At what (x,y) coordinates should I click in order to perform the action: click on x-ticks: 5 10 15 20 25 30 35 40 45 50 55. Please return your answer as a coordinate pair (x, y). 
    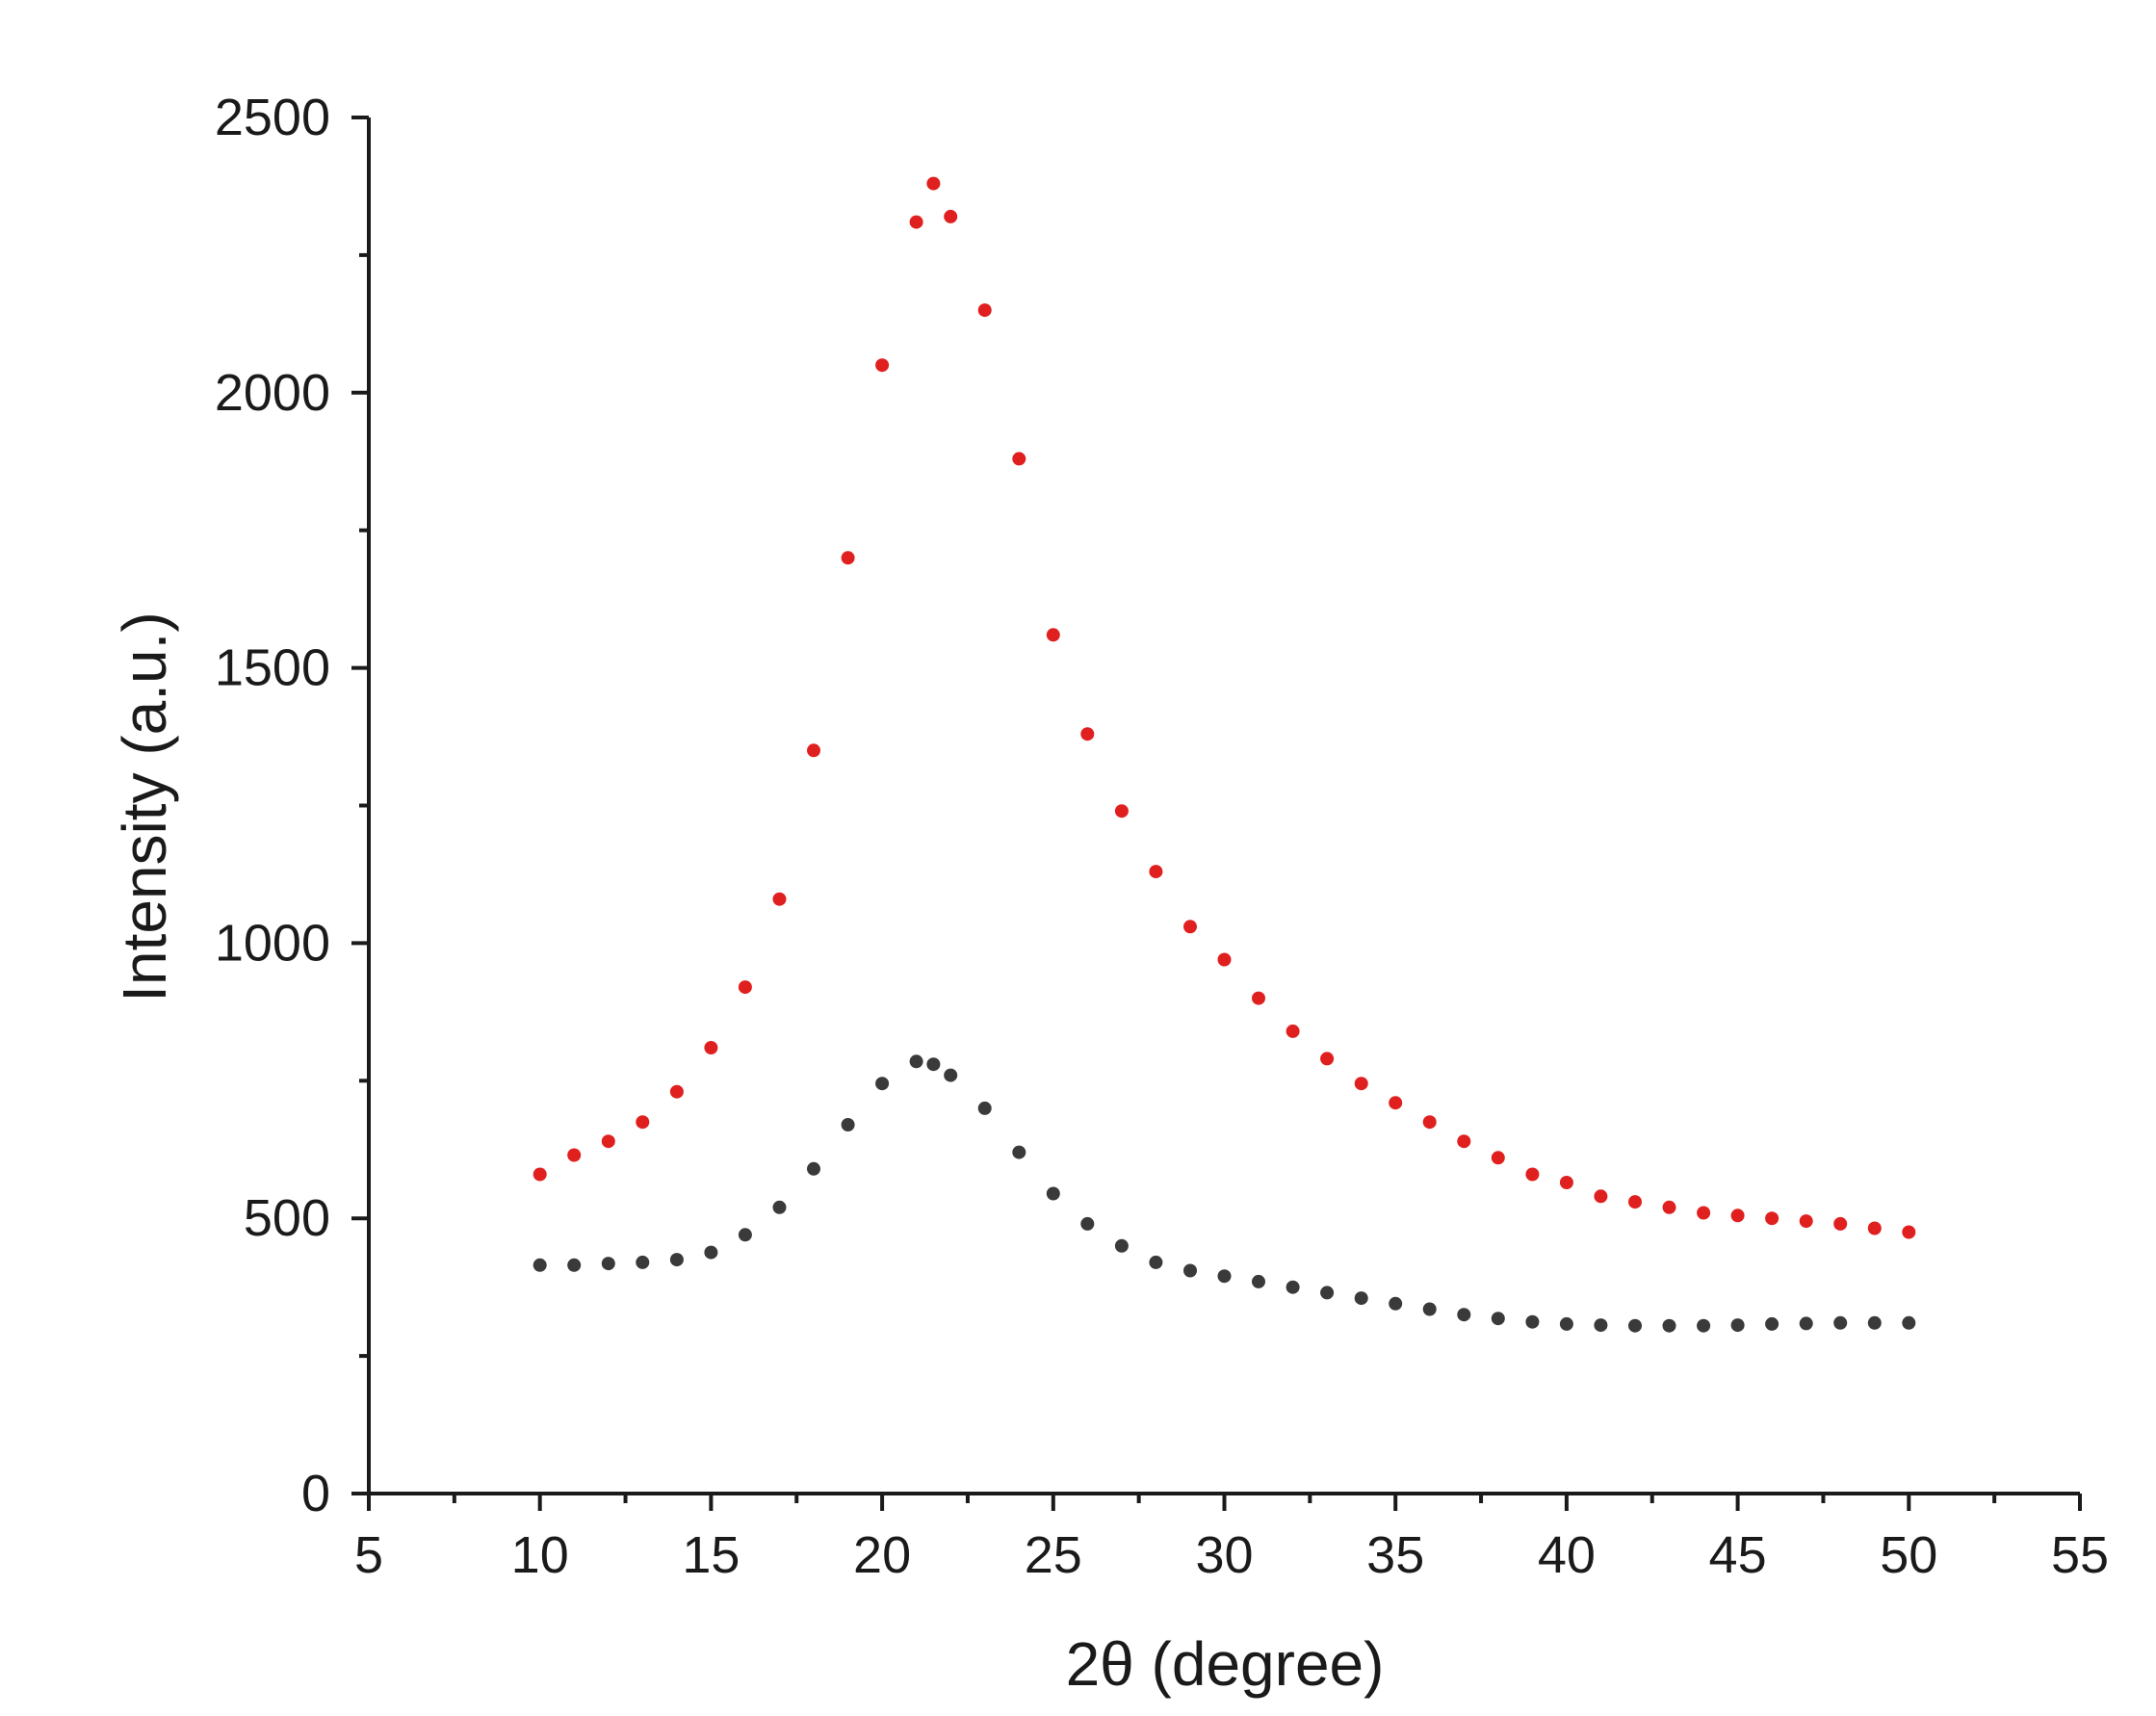
    Looking at the image, I should click on (1231, 1539).